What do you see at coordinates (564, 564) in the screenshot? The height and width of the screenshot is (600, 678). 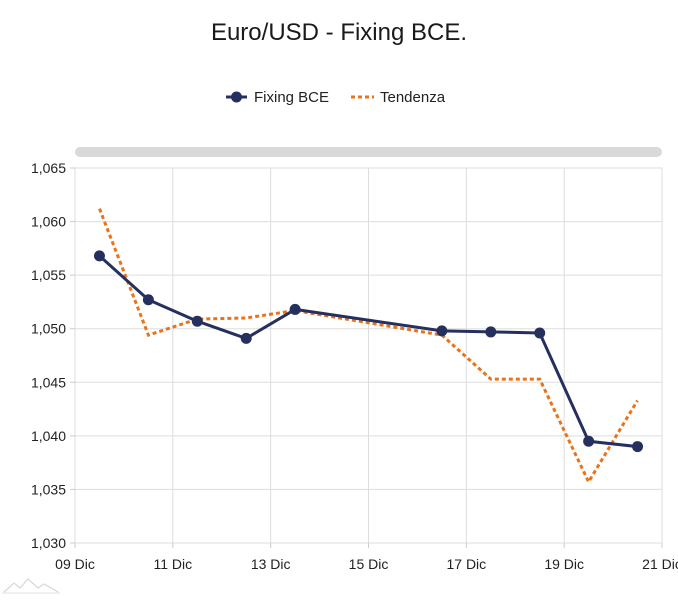 I see `x-tick-label: 19 Dic` at bounding box center [564, 564].